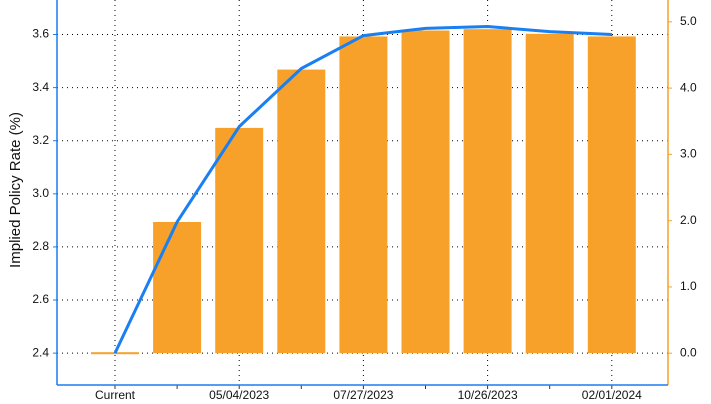 This screenshot has height=404, width=711. I want to click on y-tick-label: 2.8, so click(40, 246).